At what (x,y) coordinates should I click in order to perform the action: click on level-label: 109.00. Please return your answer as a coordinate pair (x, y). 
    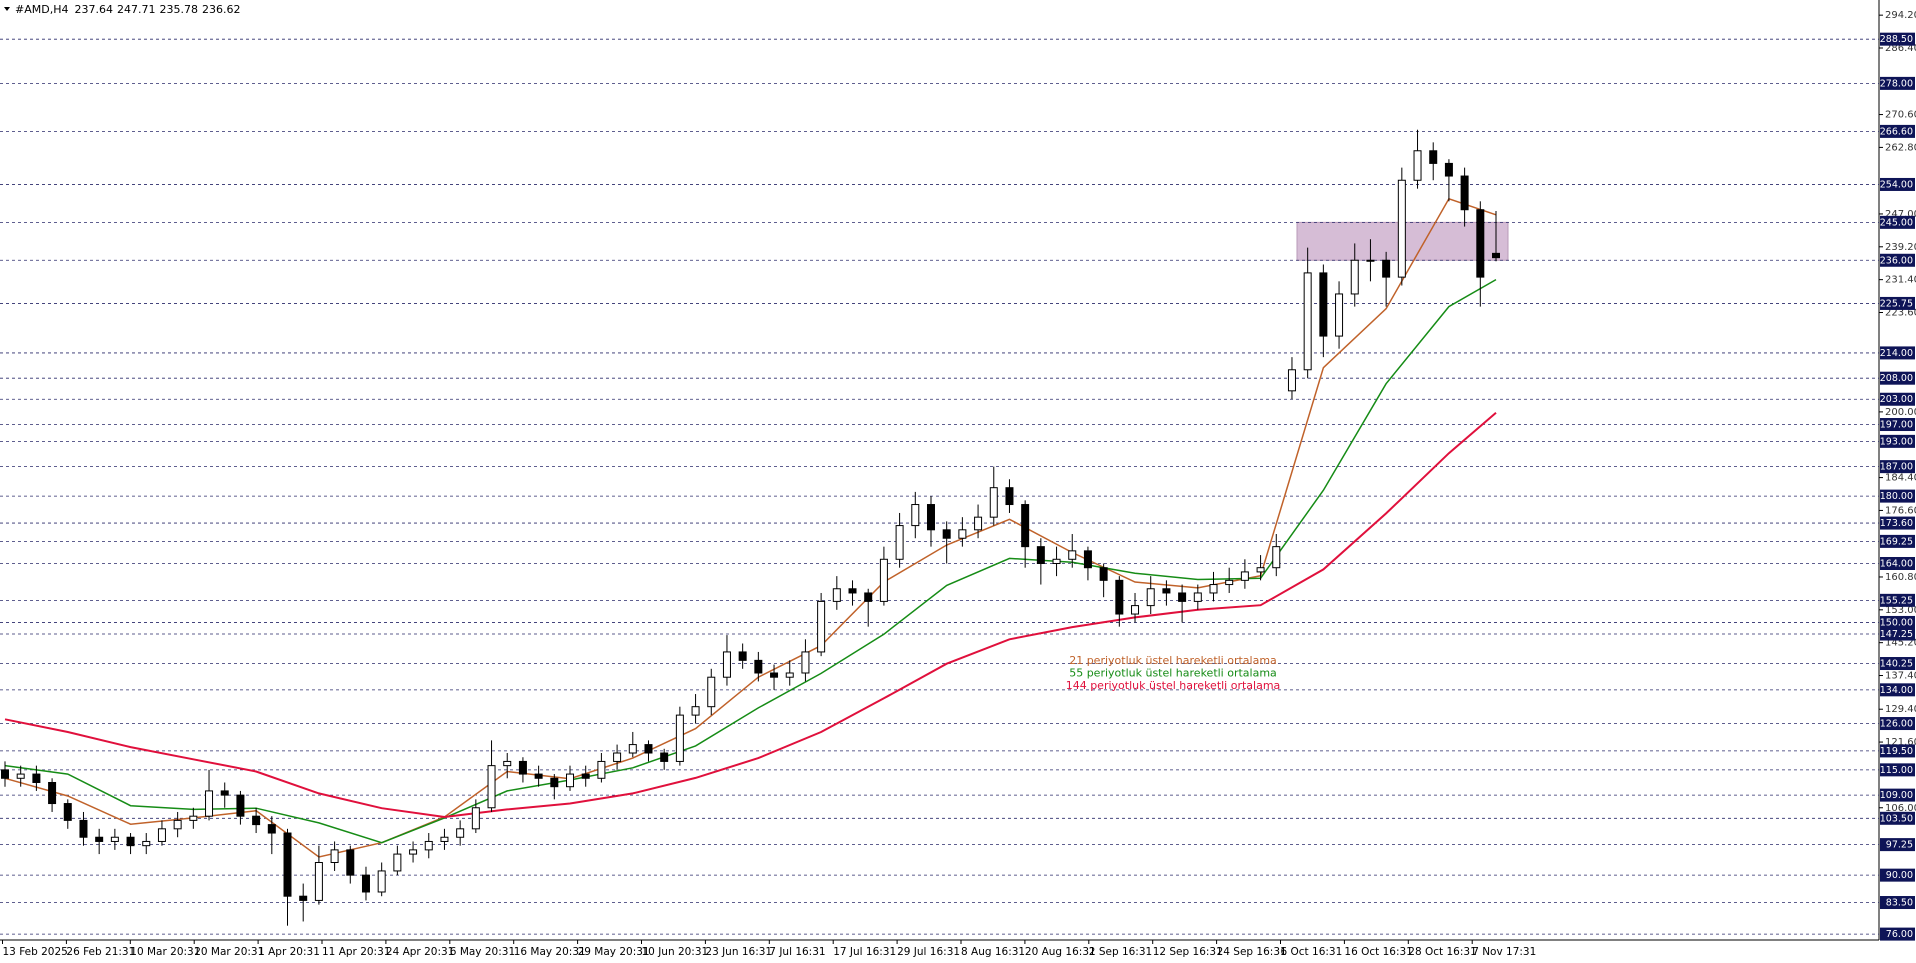
    Looking at the image, I should click on (1896, 795).